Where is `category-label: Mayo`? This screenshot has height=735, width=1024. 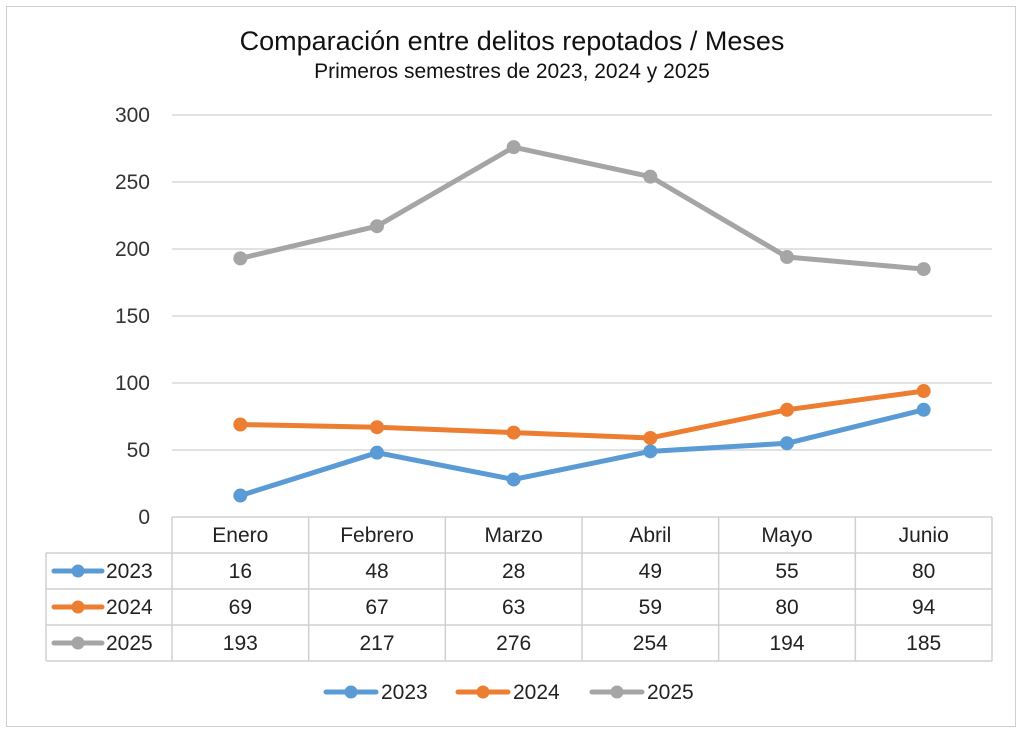
category-label: Mayo is located at coordinates (786, 535).